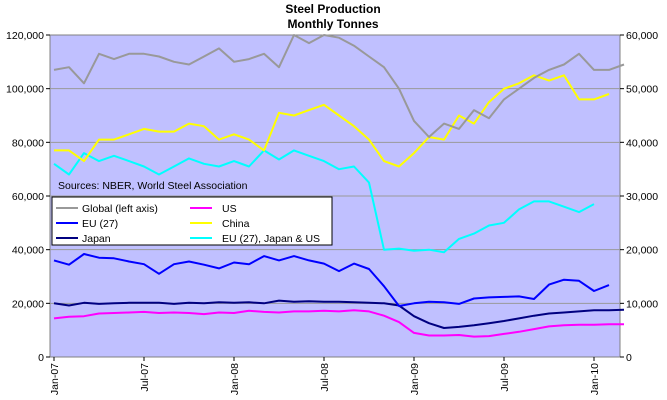  Describe the element at coordinates (595, 379) in the screenshot. I see `x-tick-label: Jan-10` at that location.